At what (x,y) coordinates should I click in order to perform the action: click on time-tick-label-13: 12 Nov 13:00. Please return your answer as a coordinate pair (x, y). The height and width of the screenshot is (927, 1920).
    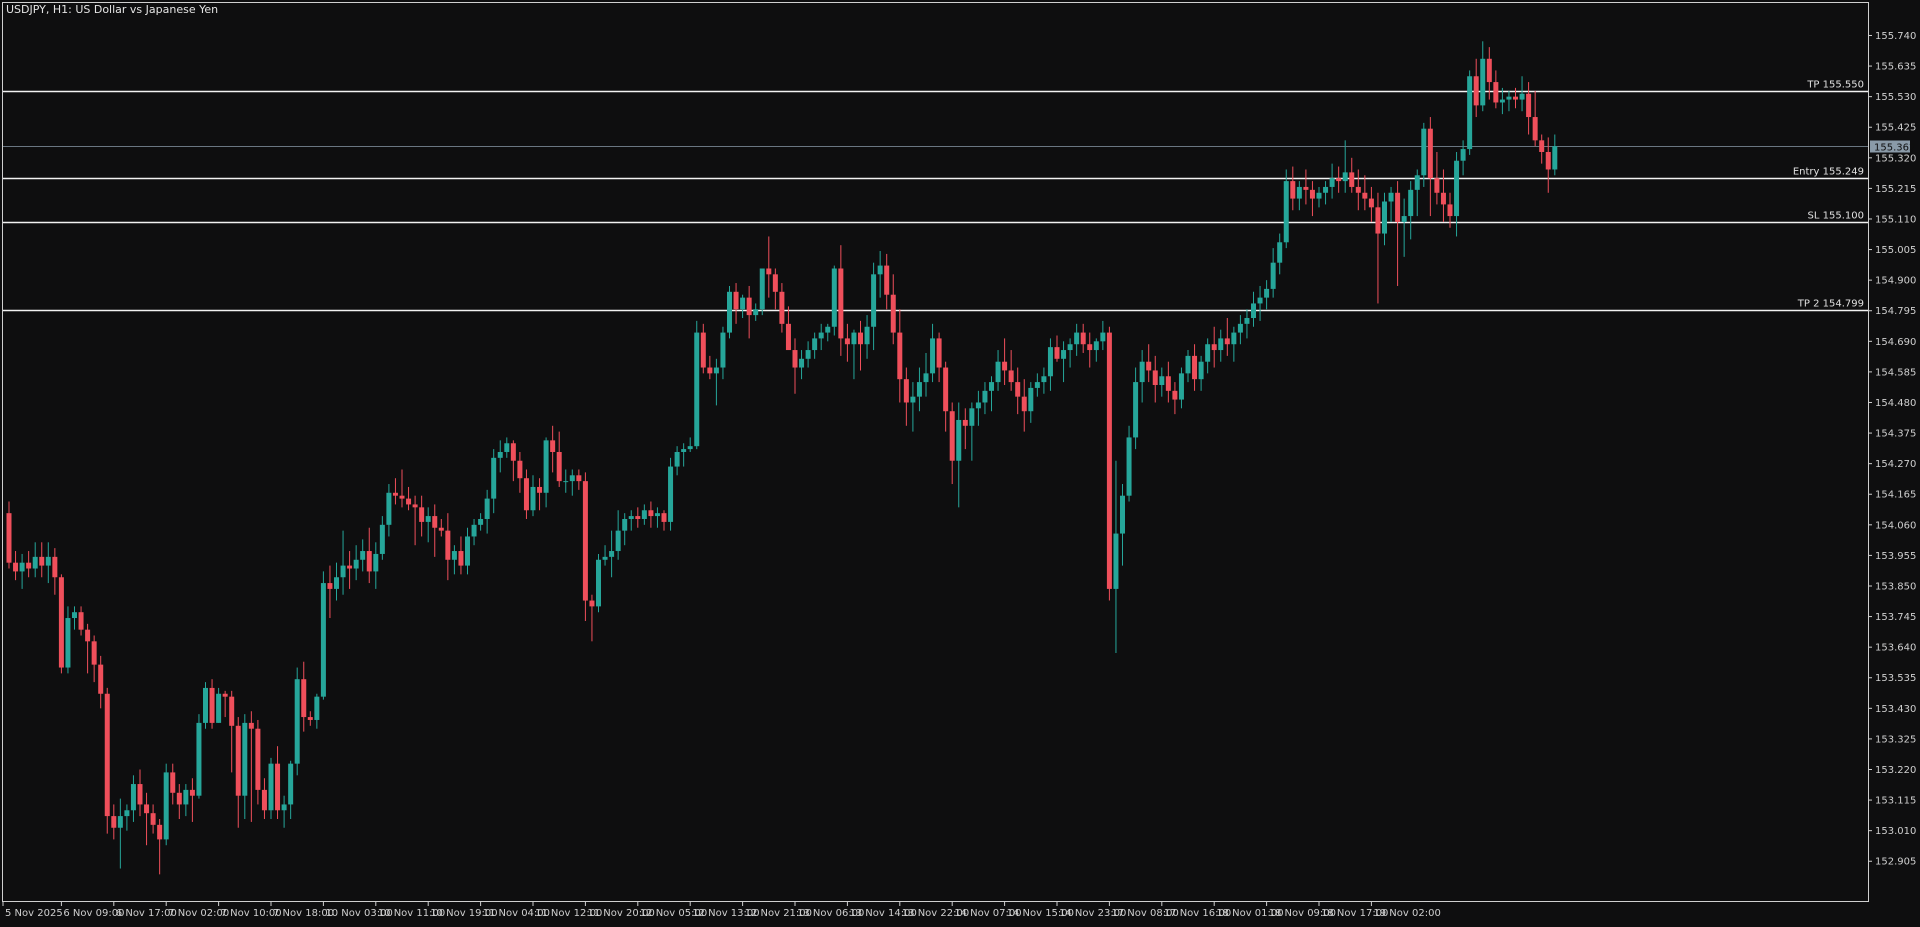
    Looking at the image, I should click on (725, 913).